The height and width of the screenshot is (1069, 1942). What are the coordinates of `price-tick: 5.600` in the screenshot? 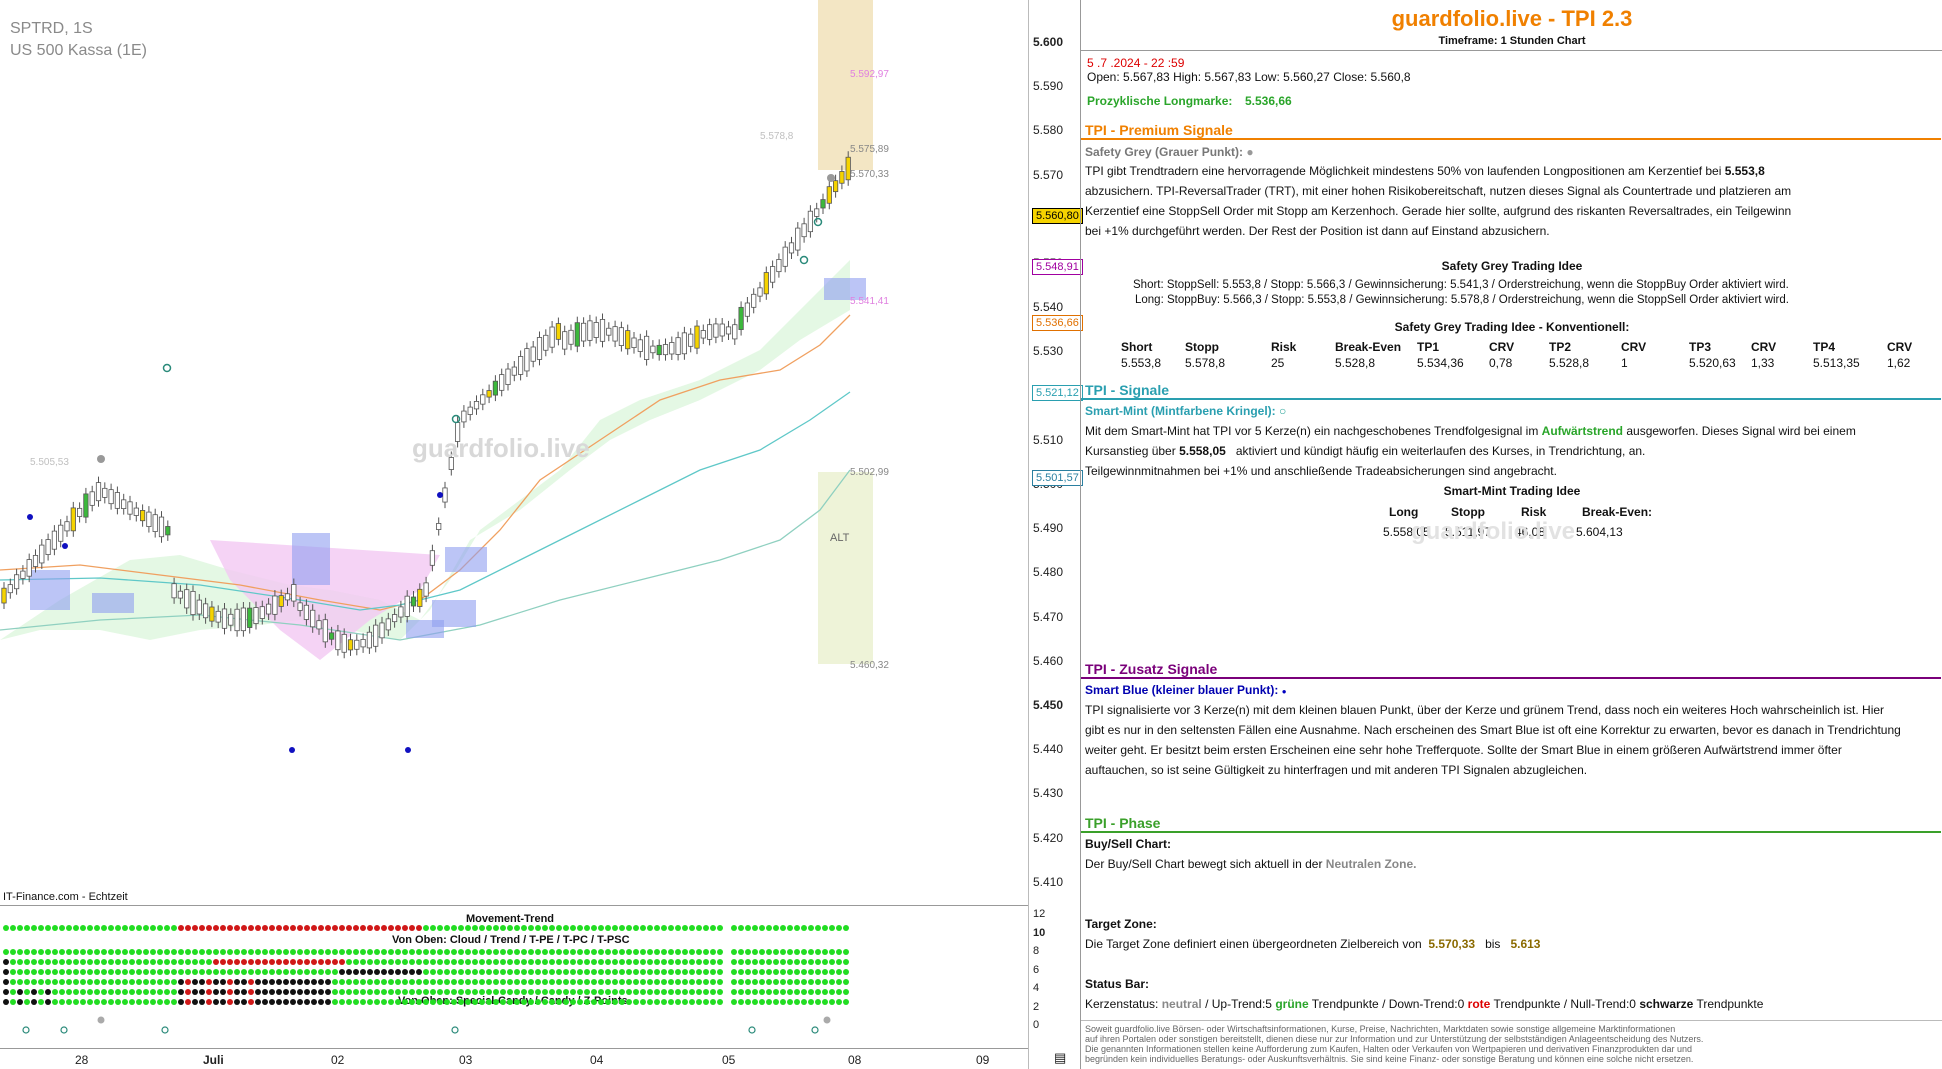 It's located at (1048, 42).